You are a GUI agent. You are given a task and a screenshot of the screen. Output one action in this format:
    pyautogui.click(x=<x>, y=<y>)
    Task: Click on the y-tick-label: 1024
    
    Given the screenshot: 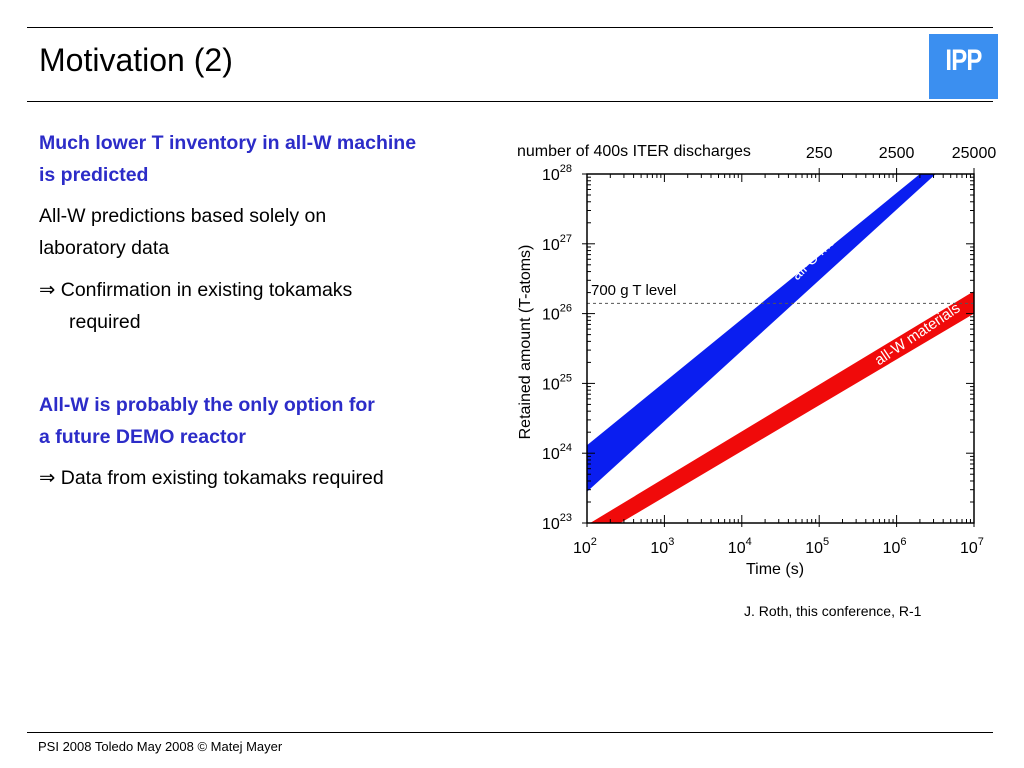 What is the action you would take?
    pyautogui.click(x=557, y=452)
    